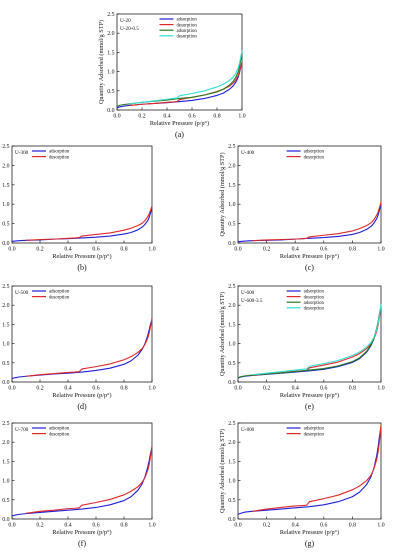  Describe the element at coordinates (252, 301) in the screenshot. I see `sample-label: U-600-3.5` at that location.